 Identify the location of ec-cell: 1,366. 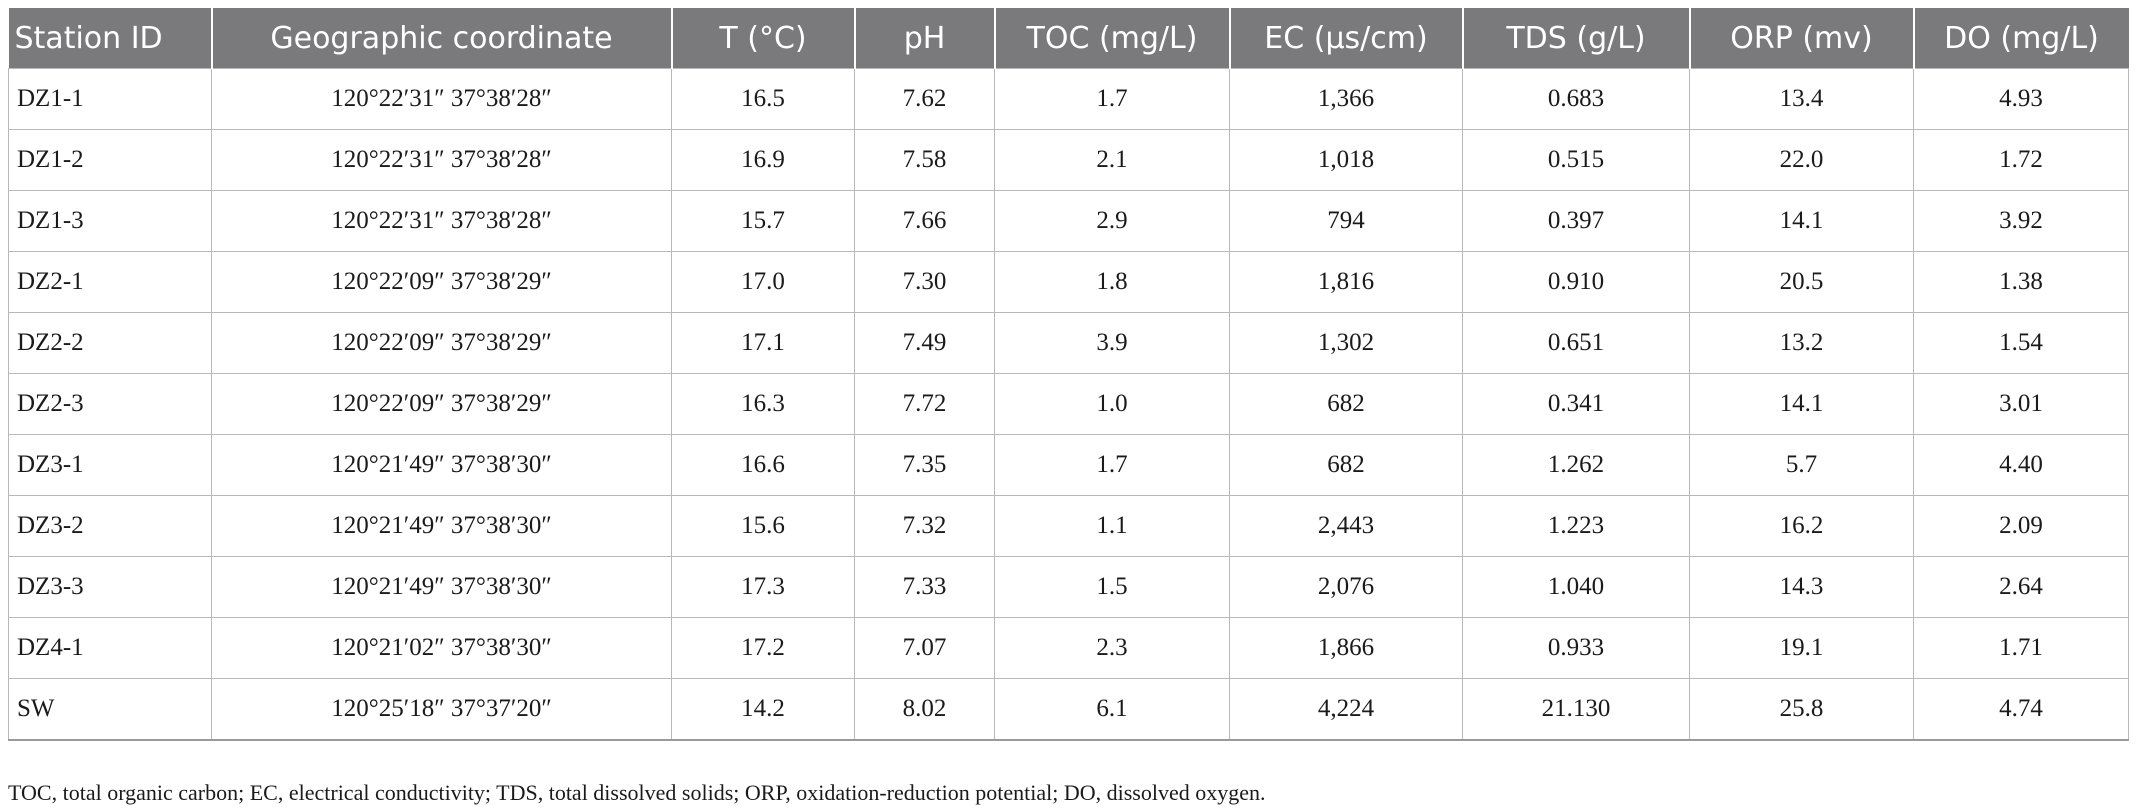
(1346, 99).